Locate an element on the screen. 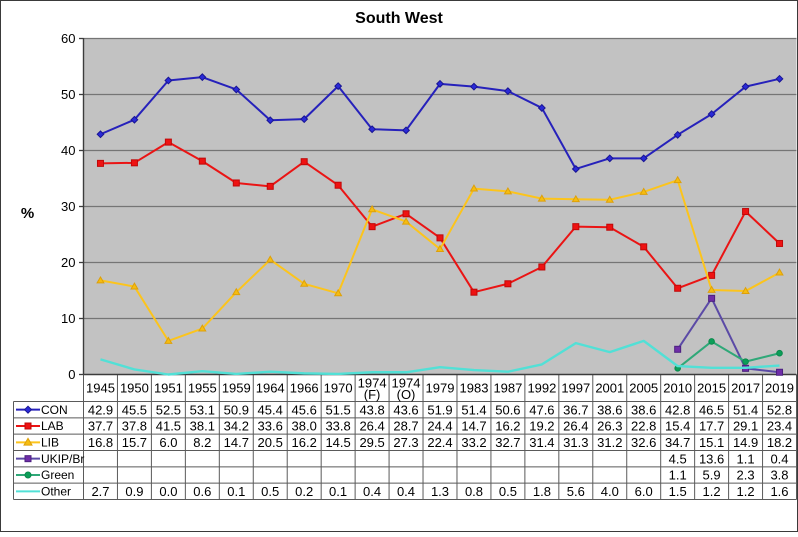 The image size is (798, 537). svg-text: 1951 is located at coordinates (168, 388).